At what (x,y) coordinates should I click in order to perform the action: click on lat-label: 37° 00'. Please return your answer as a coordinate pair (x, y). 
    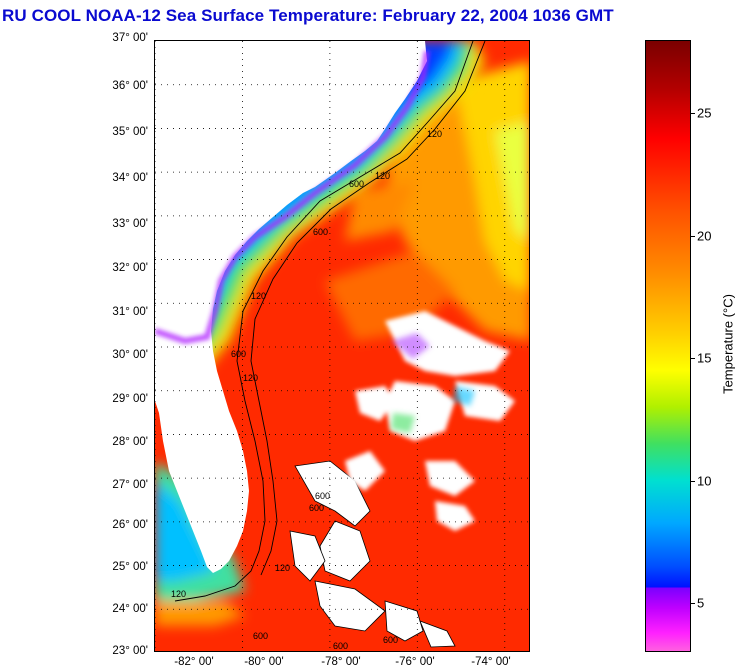
    Looking at the image, I should click on (130, 38).